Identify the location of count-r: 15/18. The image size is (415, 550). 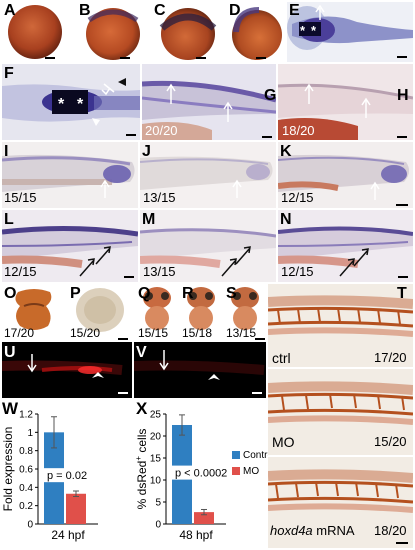
(197, 333).